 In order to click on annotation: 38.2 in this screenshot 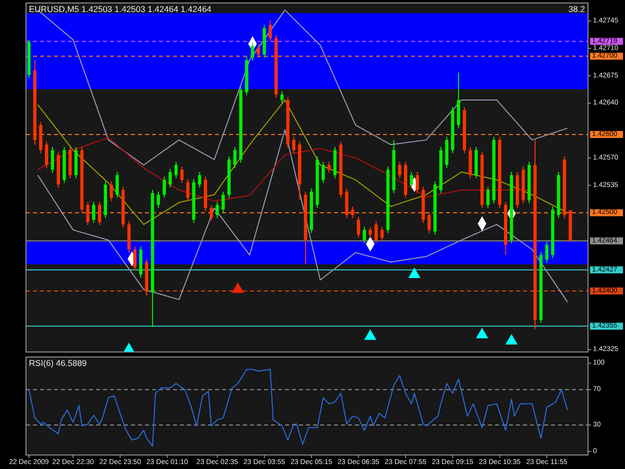, I will do `click(577, 9)`.